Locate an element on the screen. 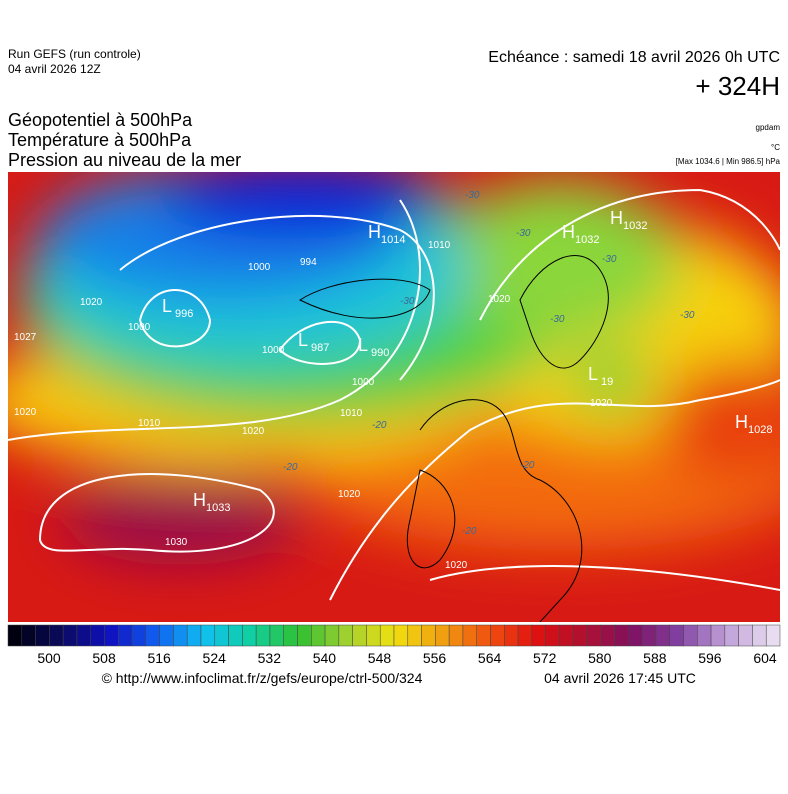  isobar-label: 994 is located at coordinates (308, 262).